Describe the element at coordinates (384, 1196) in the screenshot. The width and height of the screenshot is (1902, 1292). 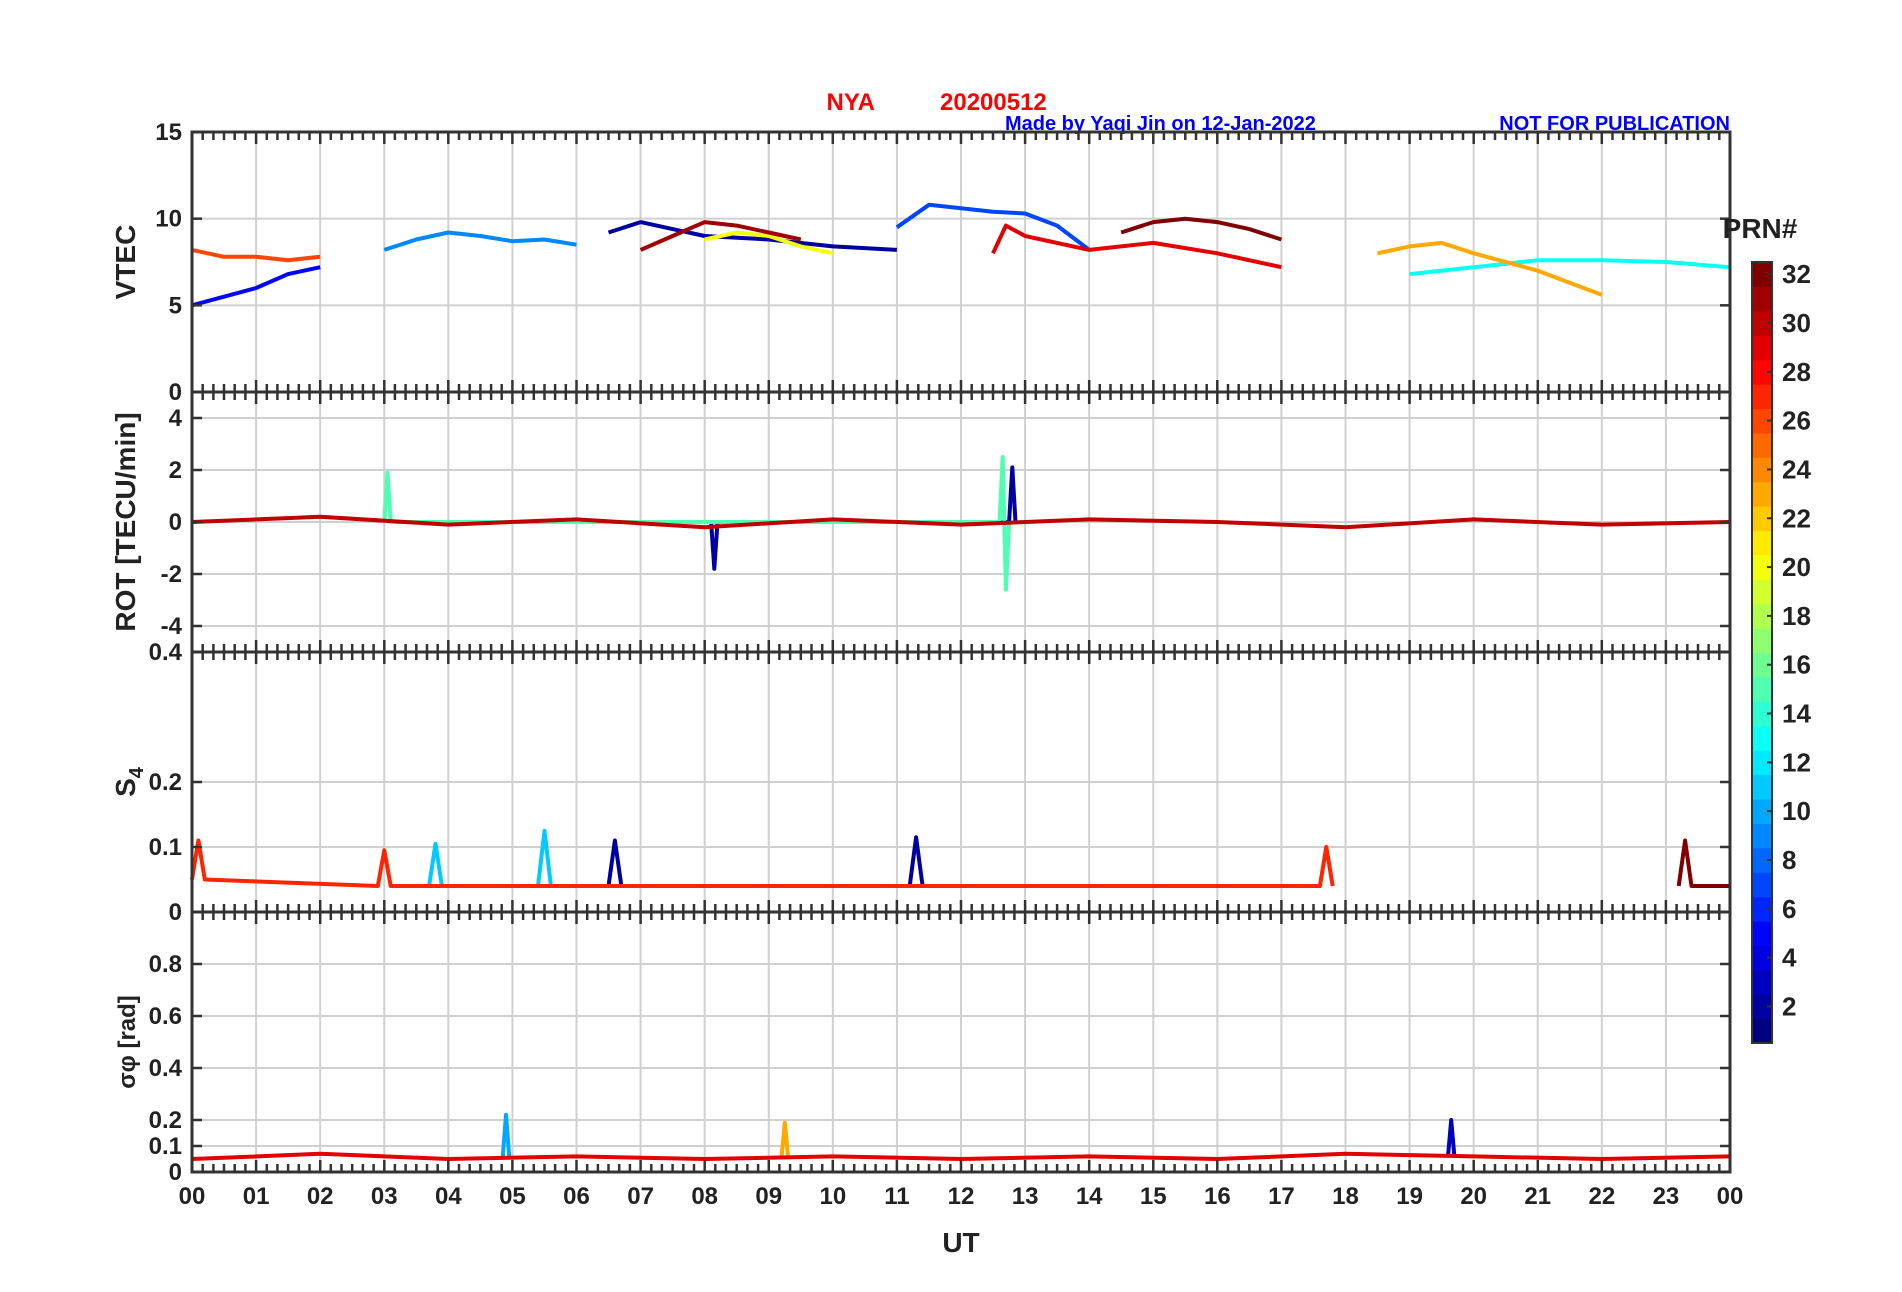
I see `x-tick-label: 03` at that location.